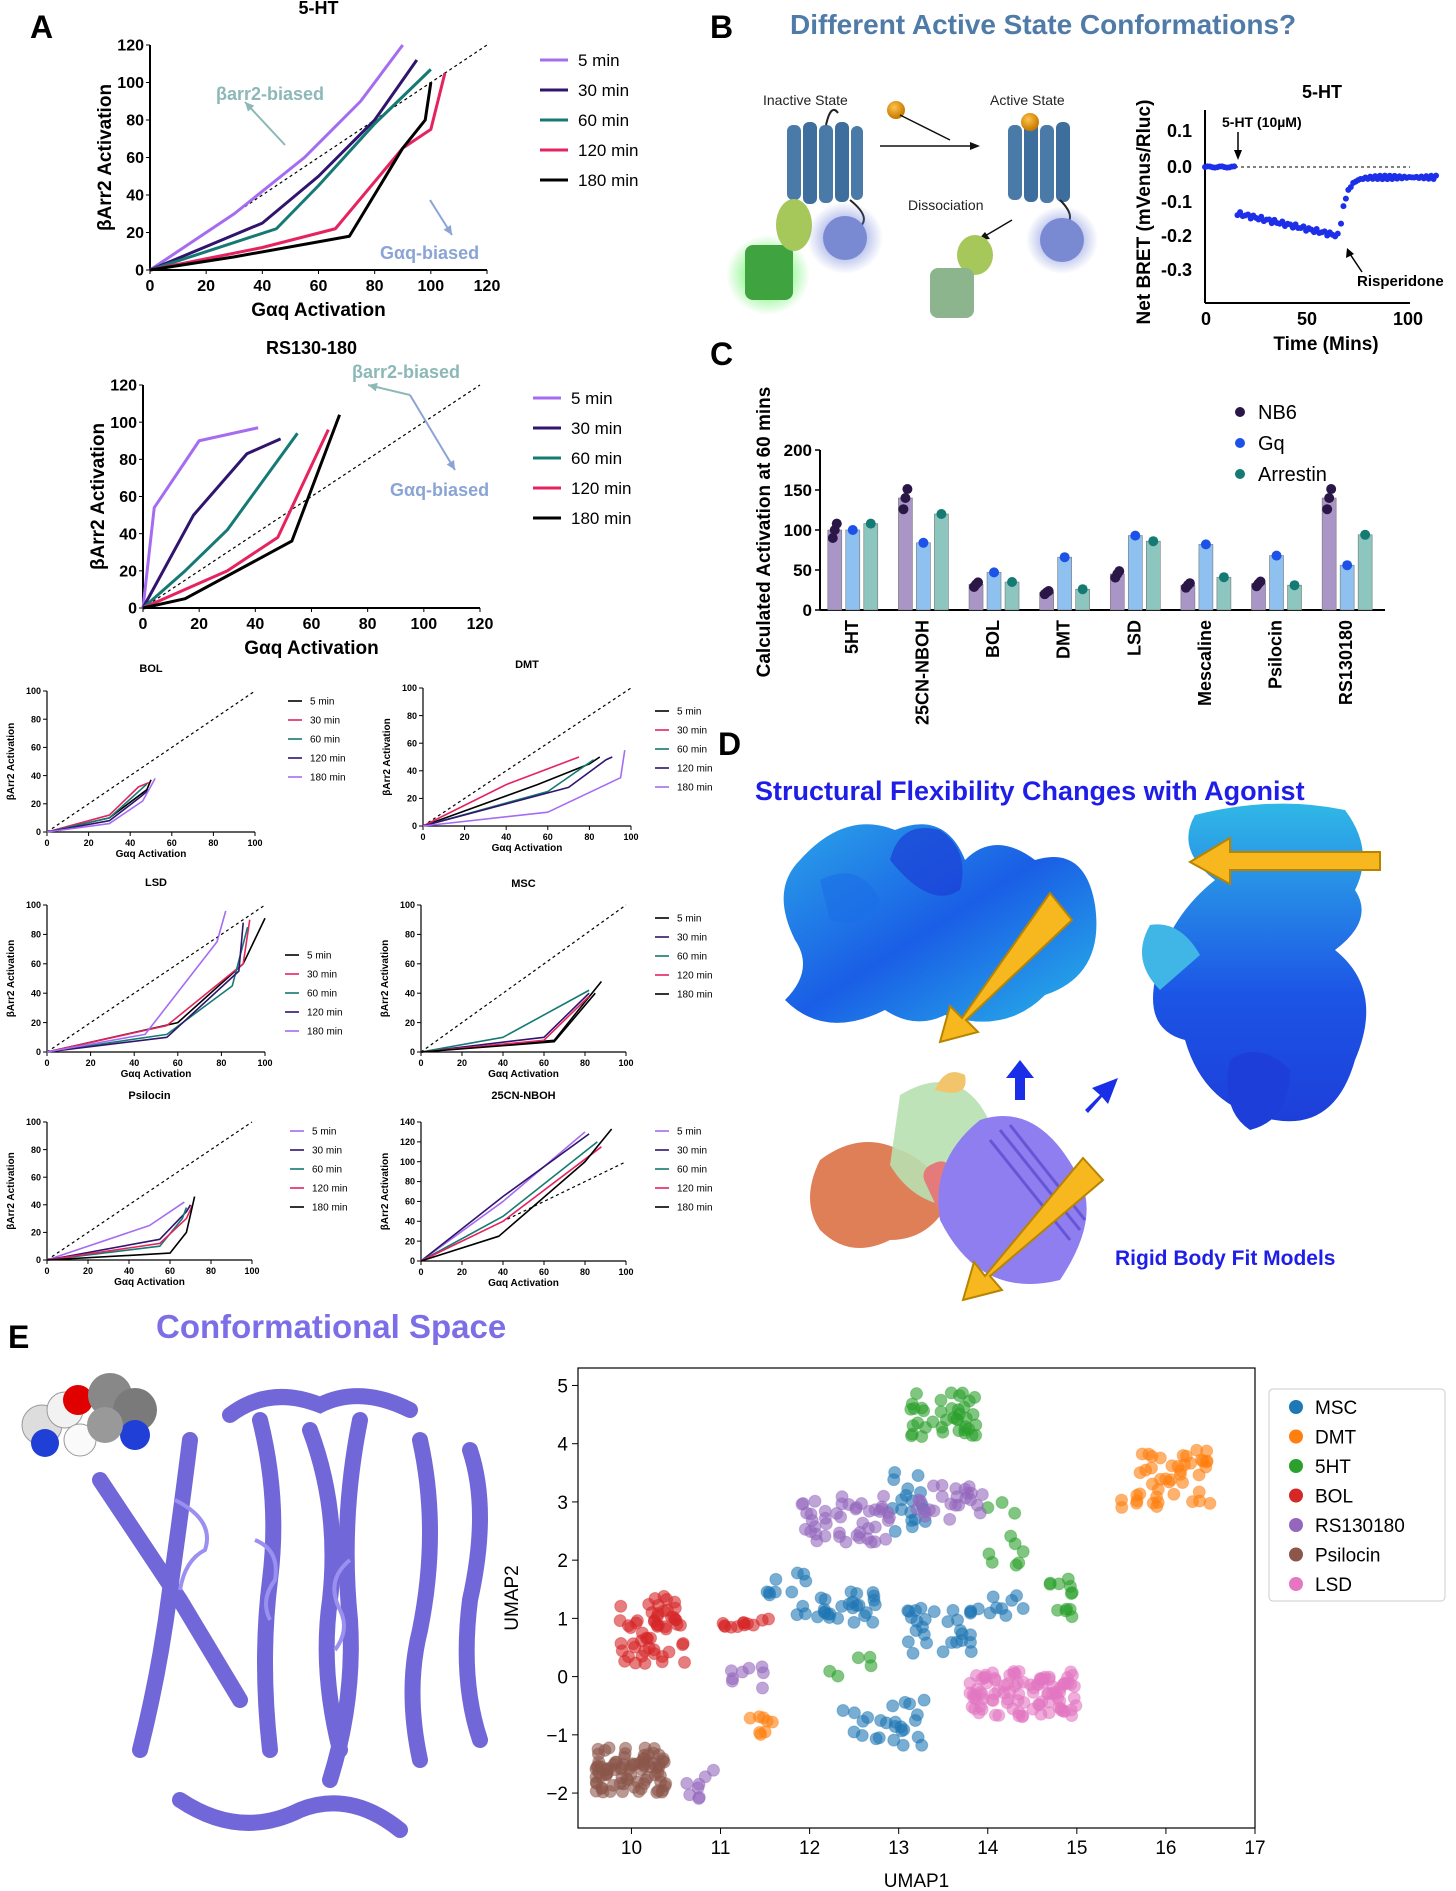 The height and width of the screenshot is (1891, 1456). I want to click on psi-ytick-label: 40, so click(36, 1205).